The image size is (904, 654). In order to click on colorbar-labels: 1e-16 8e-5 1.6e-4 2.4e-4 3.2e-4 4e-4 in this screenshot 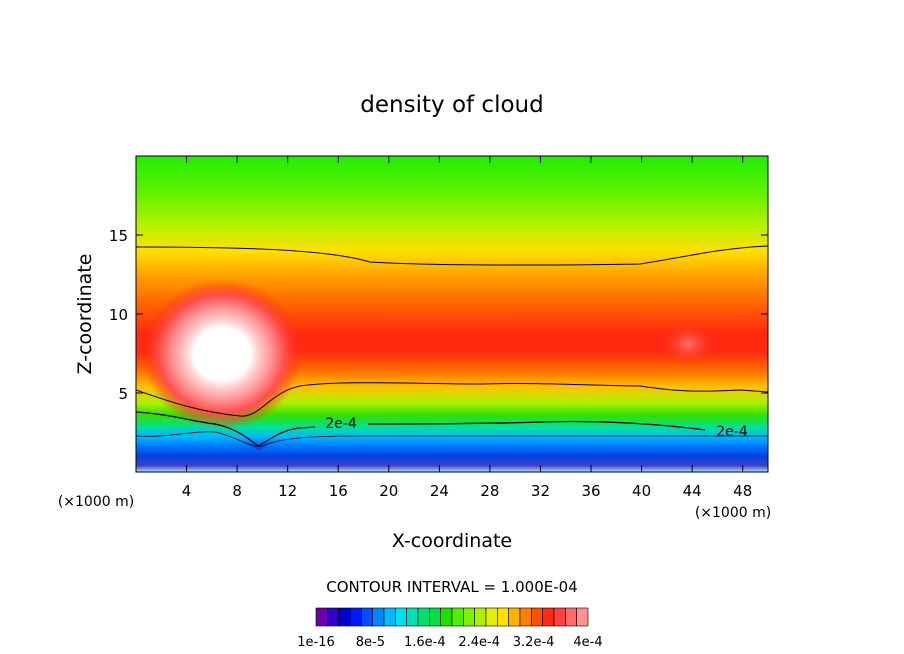, I will do `click(449, 642)`.